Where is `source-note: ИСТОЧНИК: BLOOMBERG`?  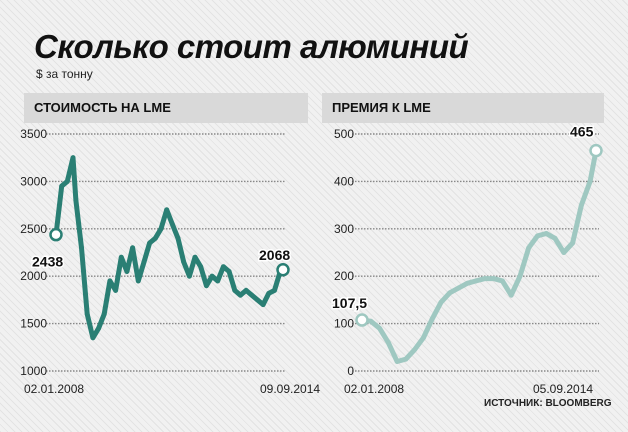
source-note: ИСТОЧНИК: BLOOMBERG is located at coordinates (548, 403).